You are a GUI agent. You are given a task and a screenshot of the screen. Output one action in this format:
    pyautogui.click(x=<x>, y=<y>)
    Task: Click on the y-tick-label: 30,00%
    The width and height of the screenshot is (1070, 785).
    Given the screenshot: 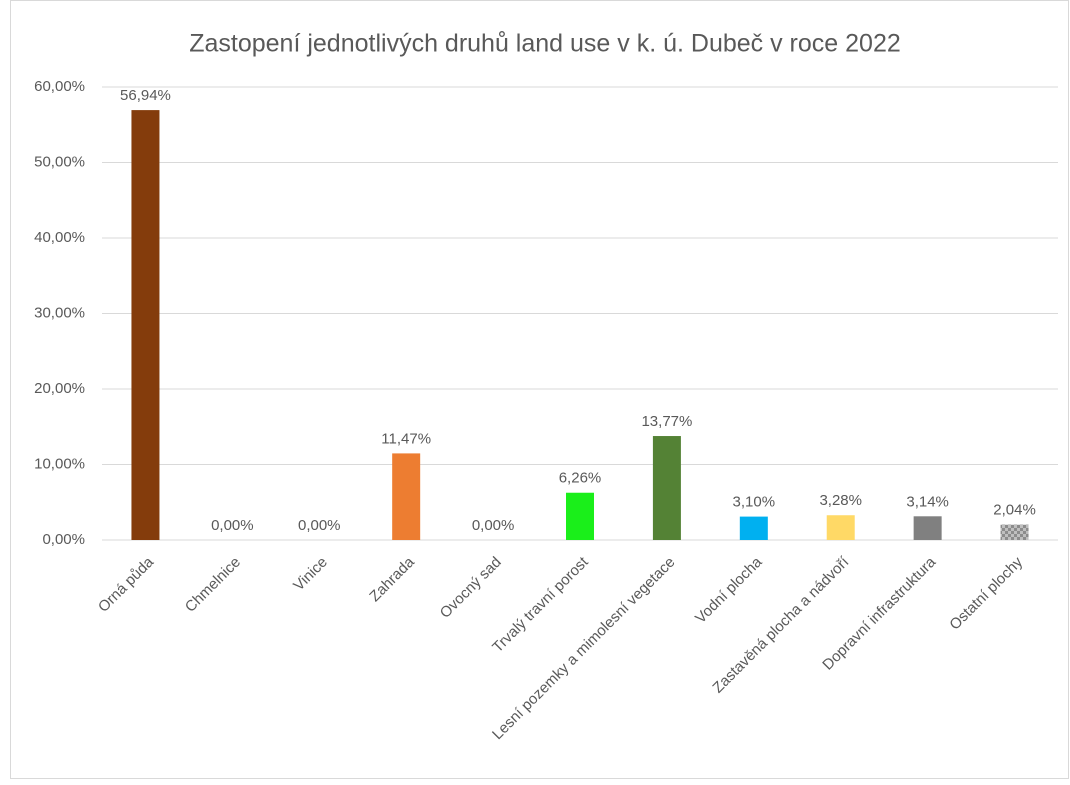 What is the action you would take?
    pyautogui.click(x=59, y=312)
    